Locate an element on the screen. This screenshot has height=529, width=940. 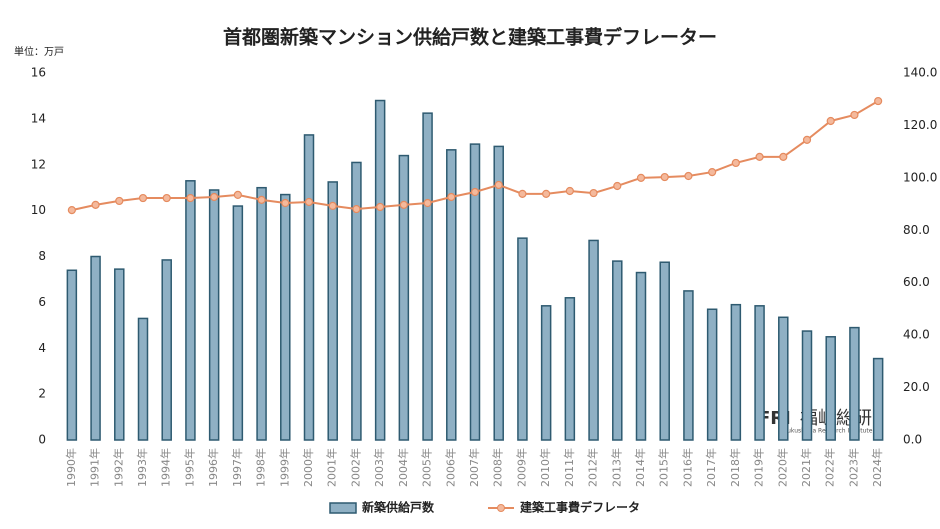
x-tick-label: 2019年 is located at coordinates (759, 467).